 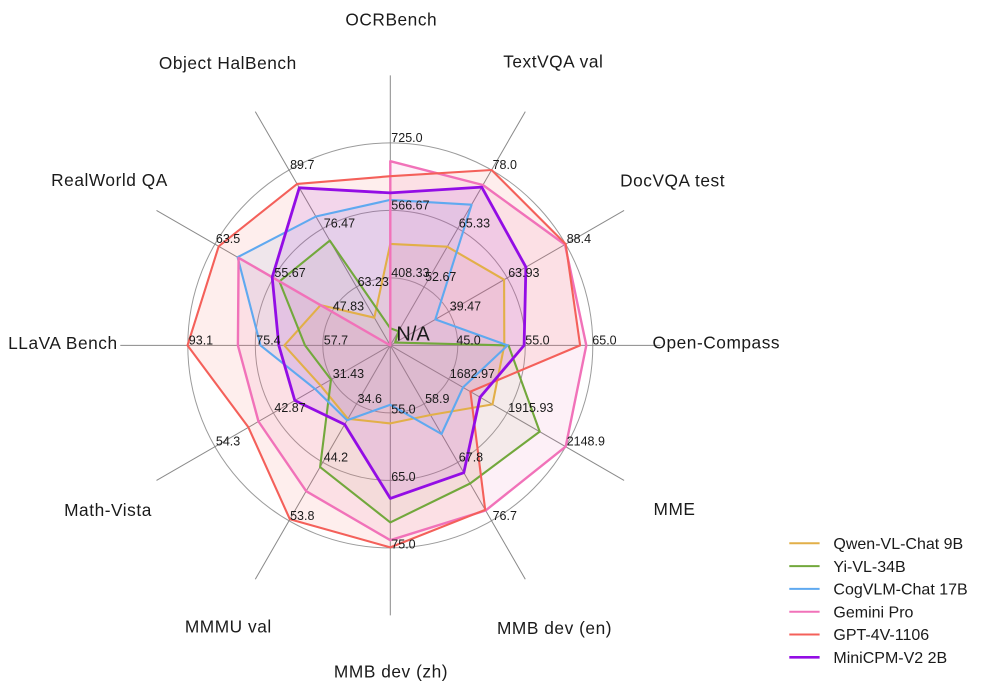 I want to click on svg-text: 78.0, so click(x=505, y=165).